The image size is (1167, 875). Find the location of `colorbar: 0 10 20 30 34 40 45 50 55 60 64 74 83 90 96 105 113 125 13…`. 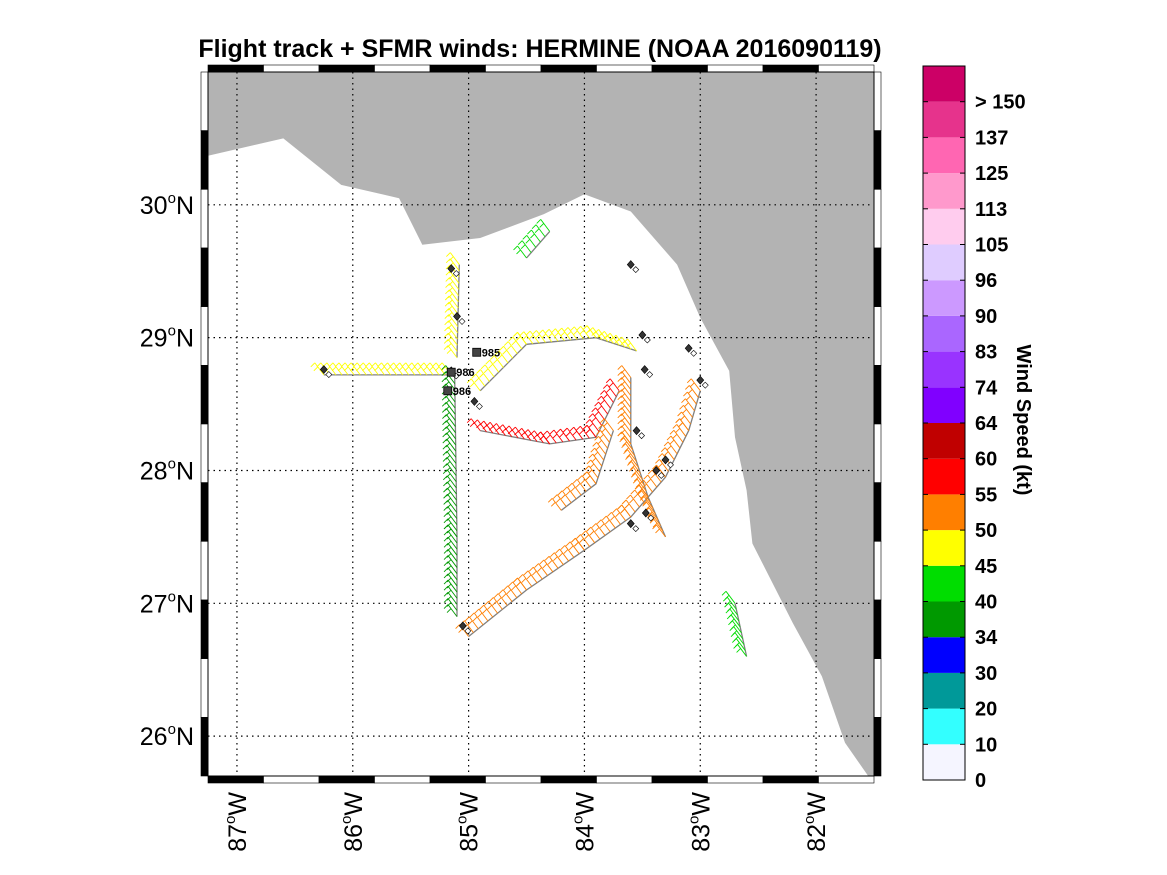

colorbar: 0 10 20 30 34 40 45 50 55 60 64 74 83 90 96 105 113 125 13… is located at coordinates (974, 428).